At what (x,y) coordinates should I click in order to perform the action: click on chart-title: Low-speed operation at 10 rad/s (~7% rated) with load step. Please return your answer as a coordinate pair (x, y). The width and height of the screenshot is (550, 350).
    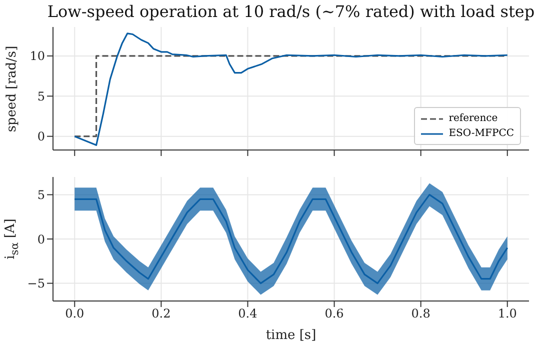
    Looking at the image, I should click on (291, 11).